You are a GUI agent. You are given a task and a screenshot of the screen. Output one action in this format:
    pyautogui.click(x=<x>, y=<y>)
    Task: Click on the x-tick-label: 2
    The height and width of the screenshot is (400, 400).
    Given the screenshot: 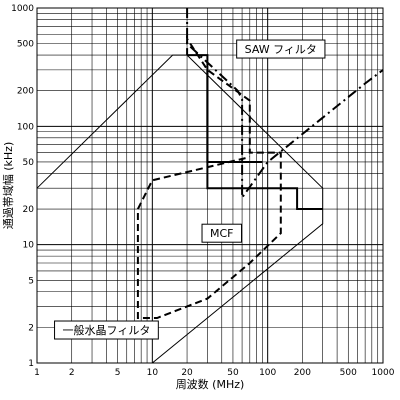 What is the action you would take?
    pyautogui.click(x=72, y=373)
    